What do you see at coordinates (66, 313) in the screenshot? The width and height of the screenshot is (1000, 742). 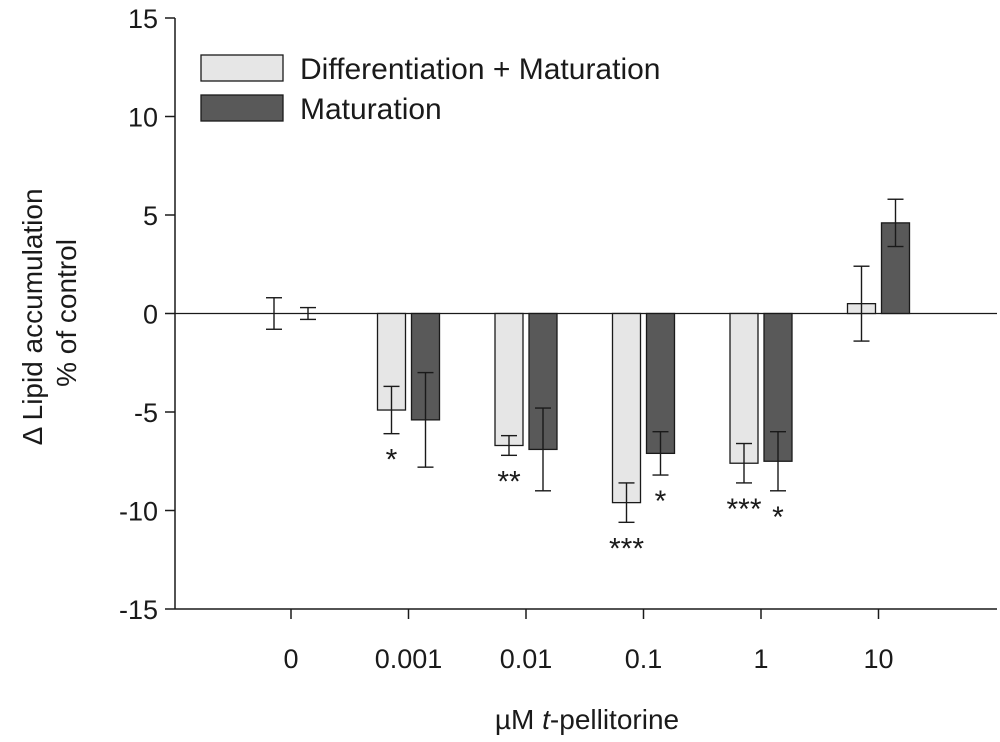 I see `y-axis-title-line-2: % of control` at bounding box center [66, 313].